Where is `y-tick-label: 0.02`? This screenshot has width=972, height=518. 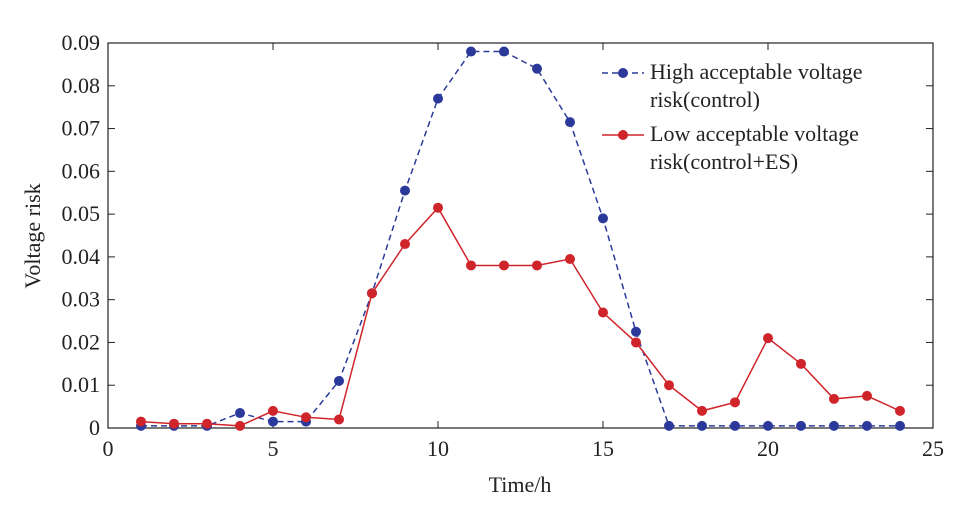
y-tick-label: 0.02 is located at coordinates (81, 341).